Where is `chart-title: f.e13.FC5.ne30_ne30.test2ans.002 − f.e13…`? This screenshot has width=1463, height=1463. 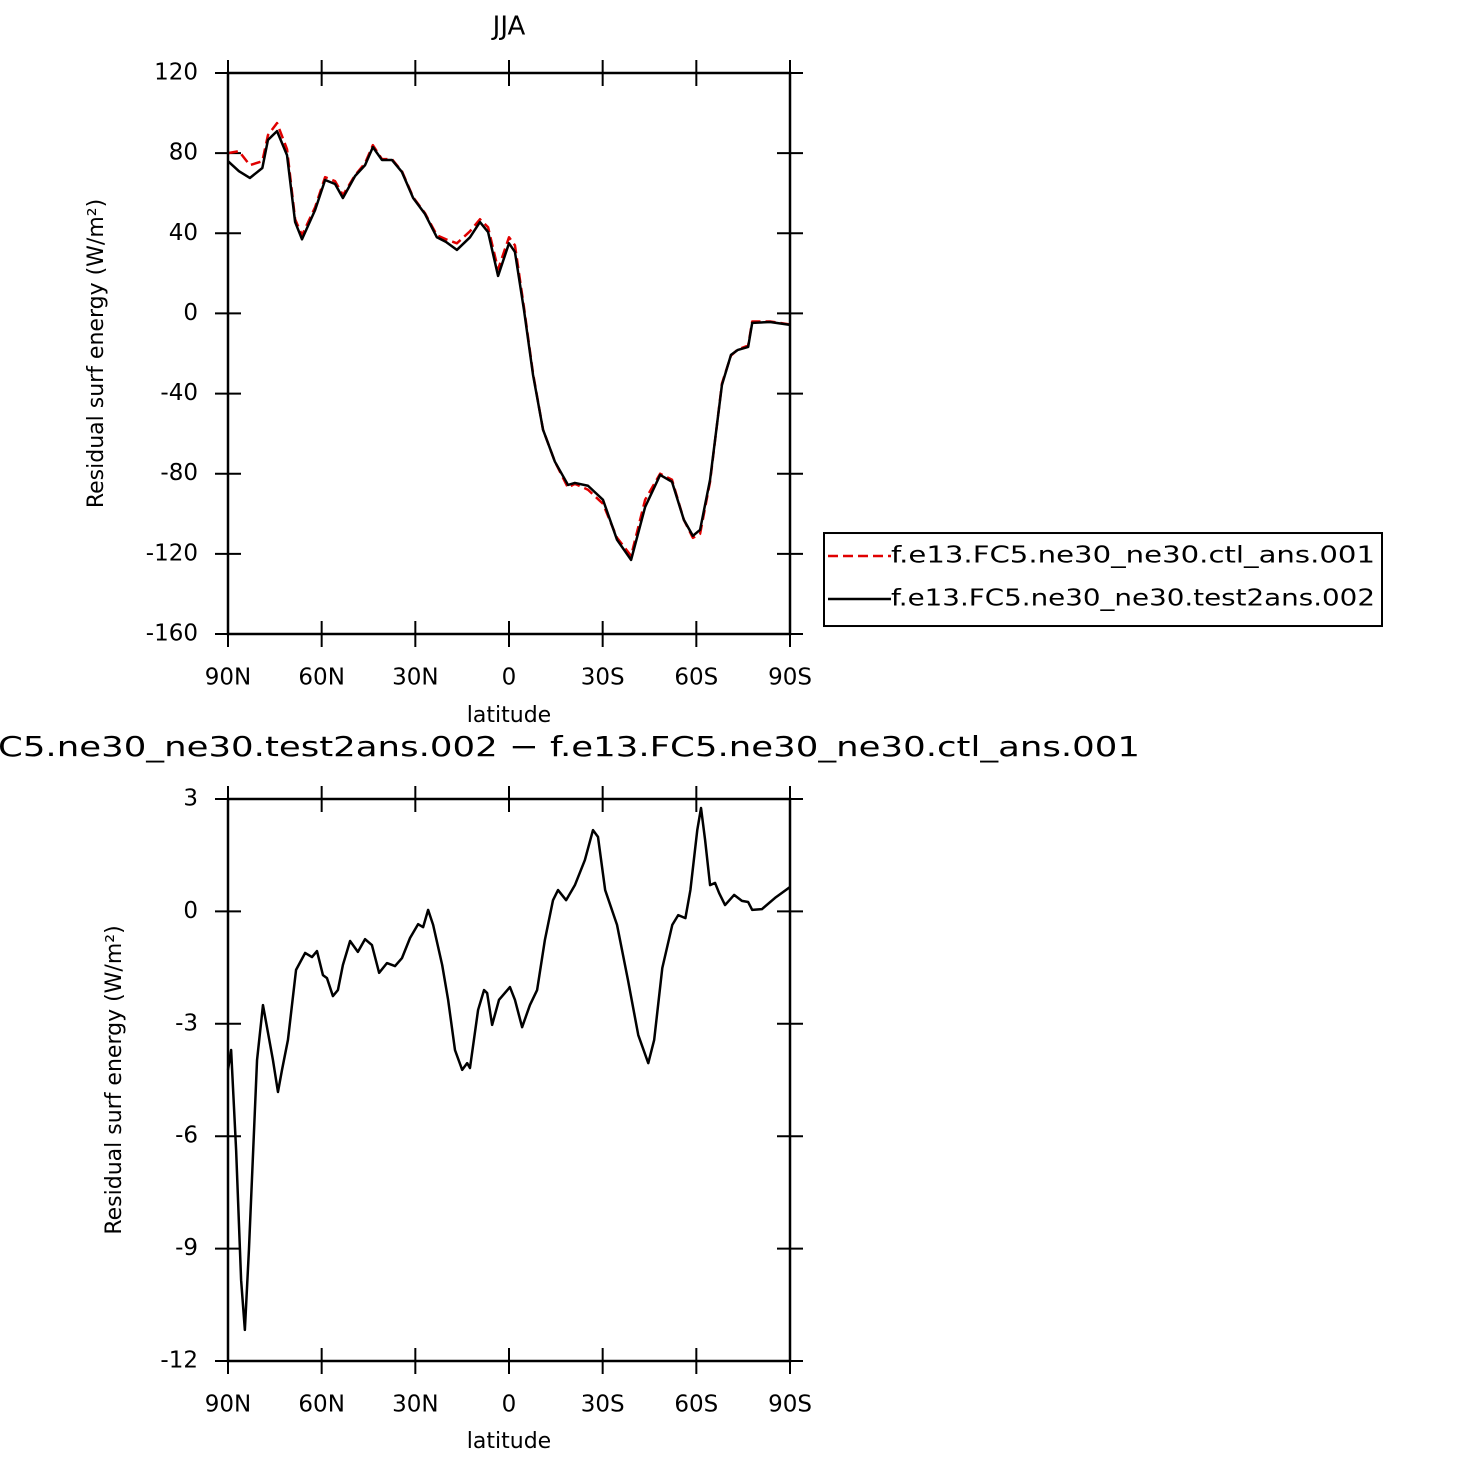
chart-title: f.e13.FC5.ne30_ne30.test2ans.002 − f.e13… is located at coordinates (570, 746).